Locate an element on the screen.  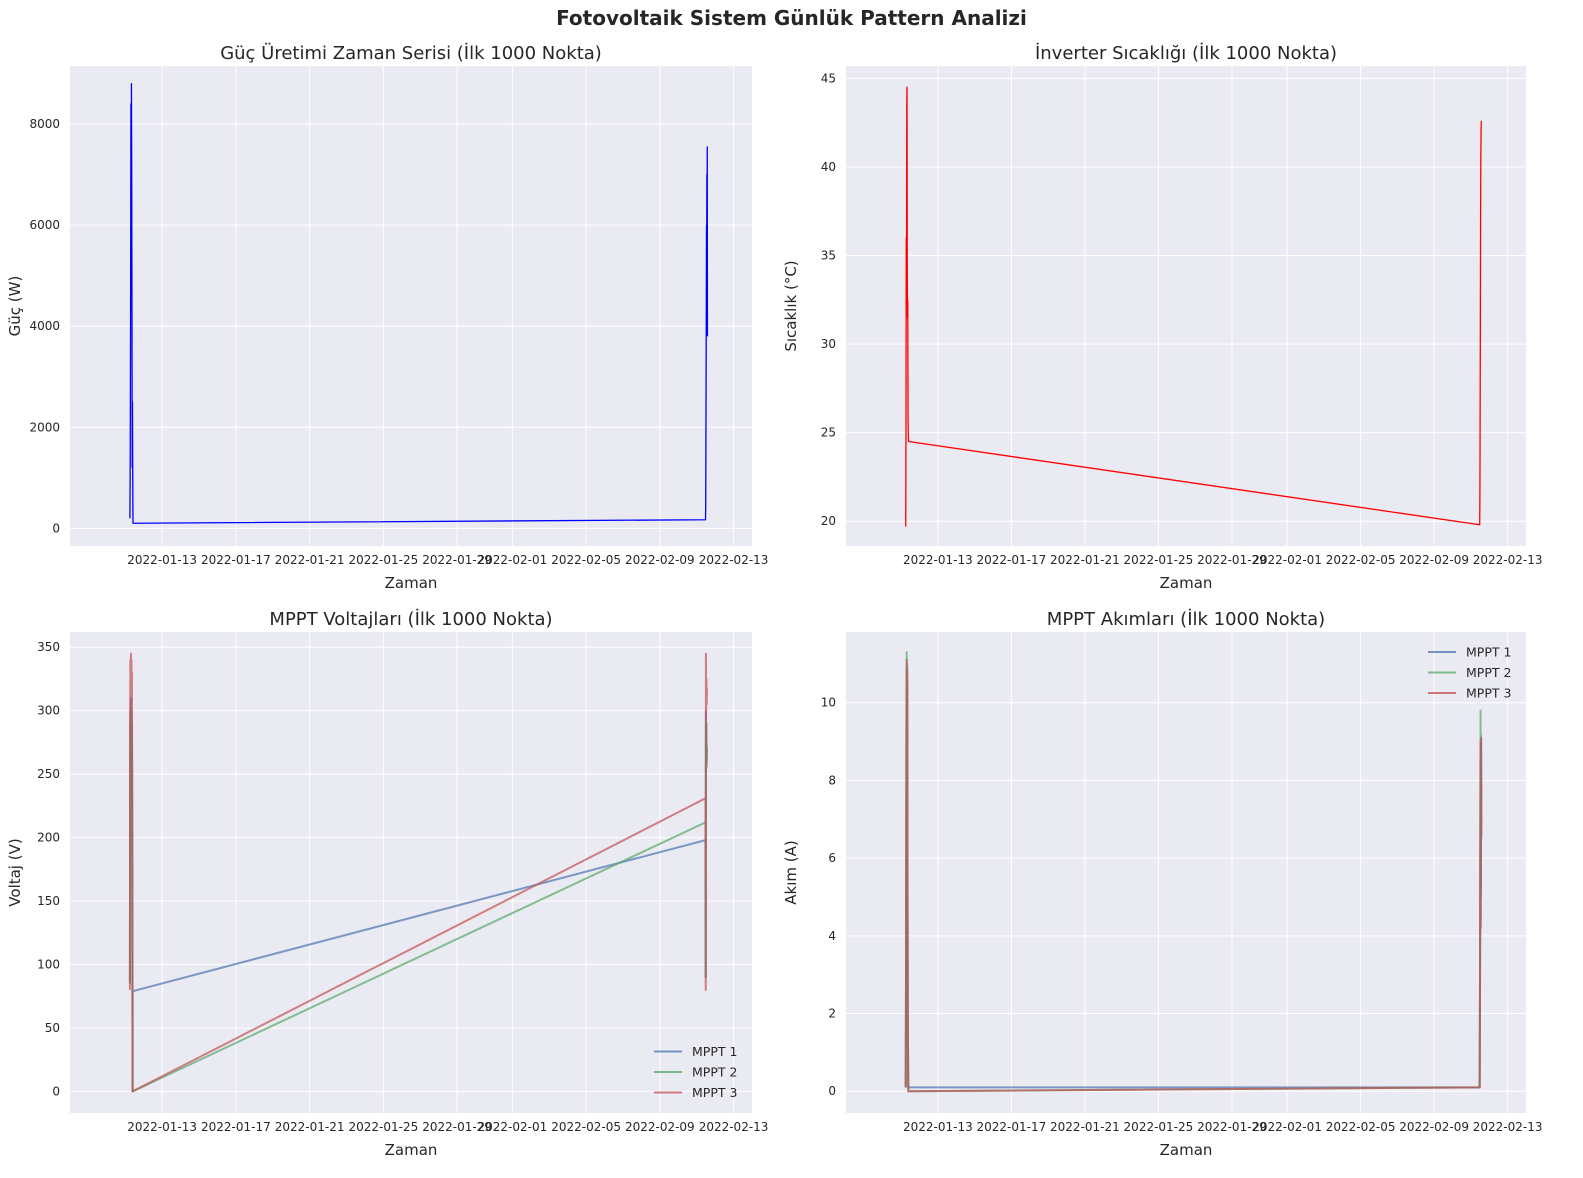
y-tick-label: 40 is located at coordinates (828, 167).